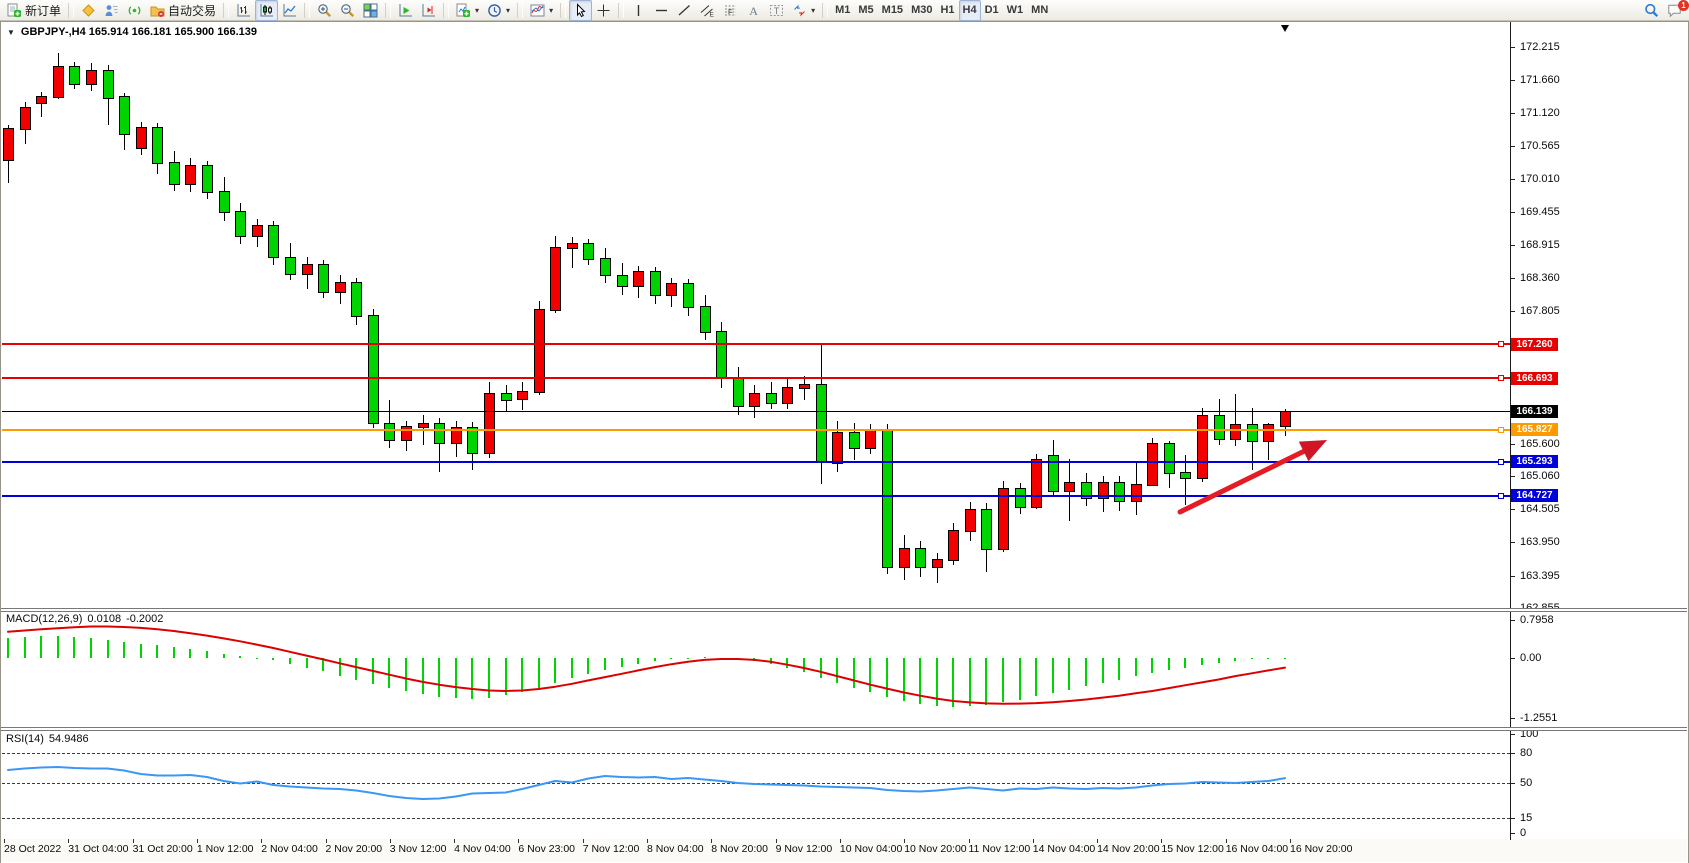  I want to click on zoom-out-button, so click(347, 10).